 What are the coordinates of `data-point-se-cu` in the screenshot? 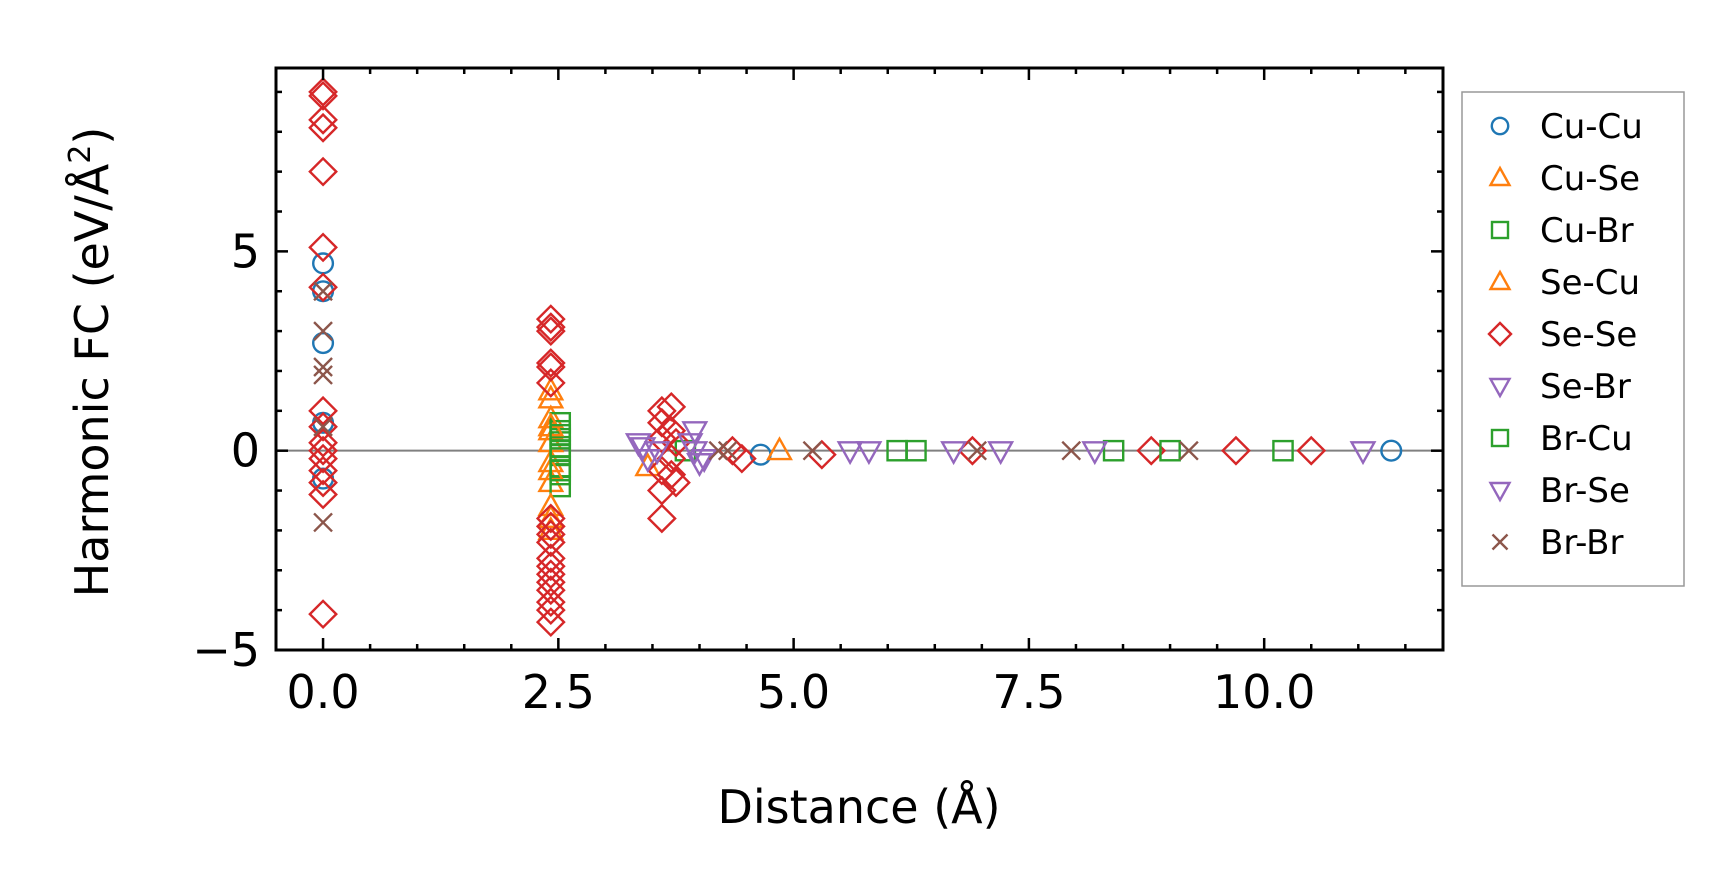 It's located at (551, 396).